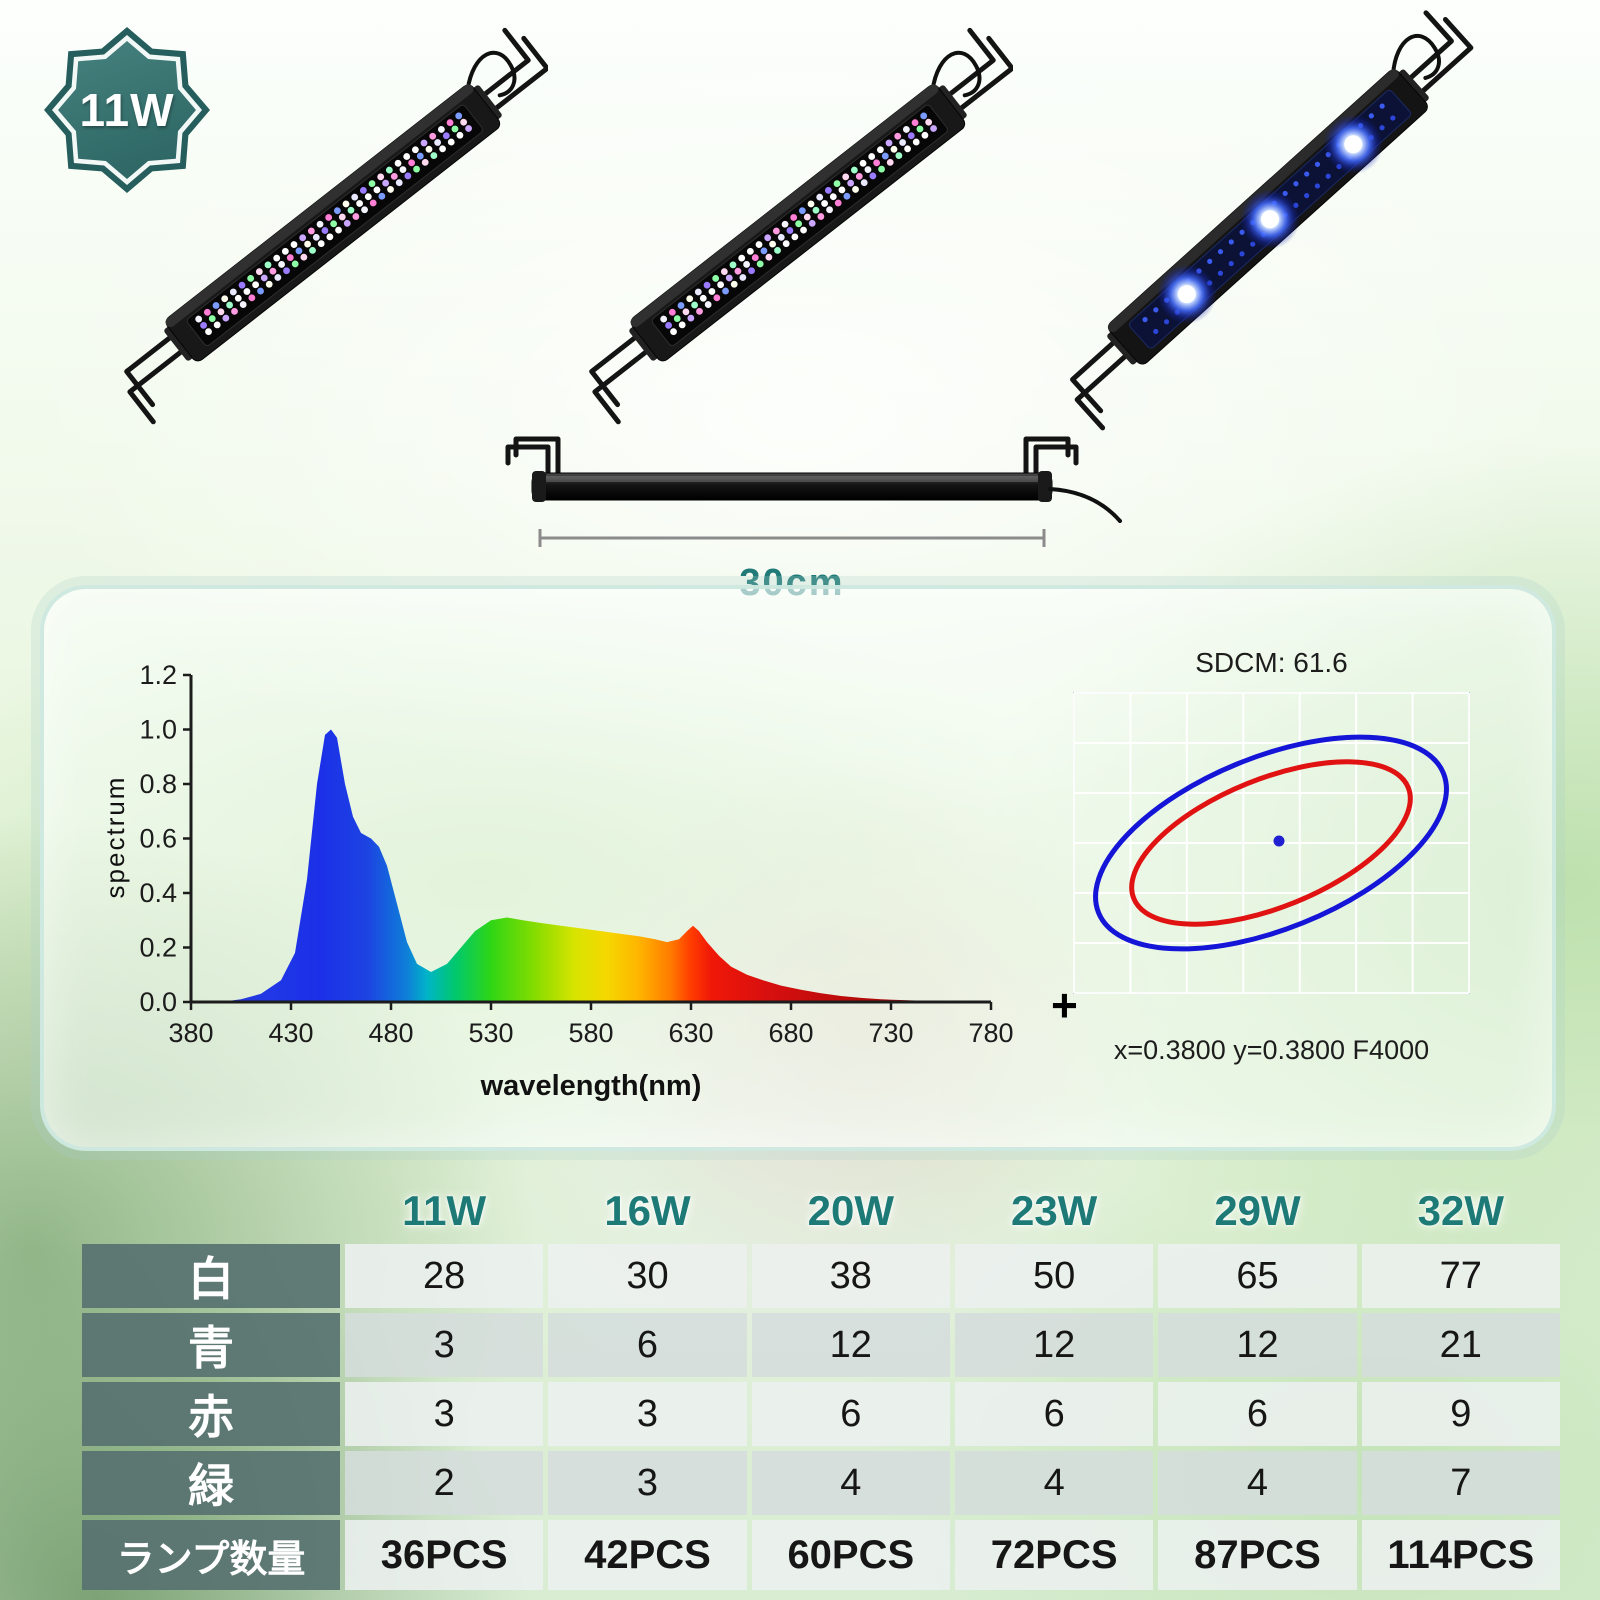 This screenshot has height=1600, width=1600. Describe the element at coordinates (190, 1033) in the screenshot. I see `x-tick-label: 380` at that location.